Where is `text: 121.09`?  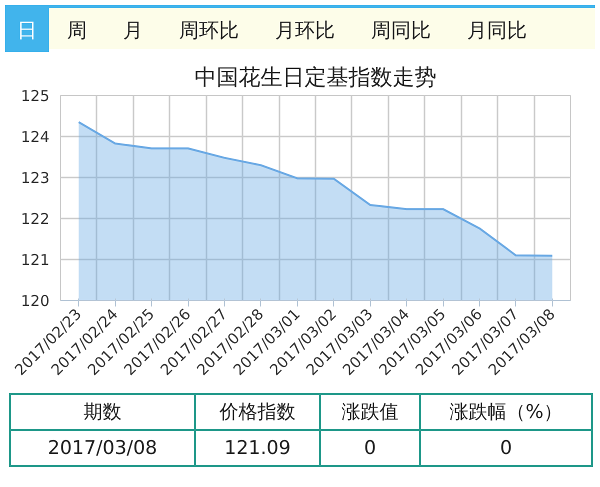
text: 121.09 is located at coordinates (257, 448).